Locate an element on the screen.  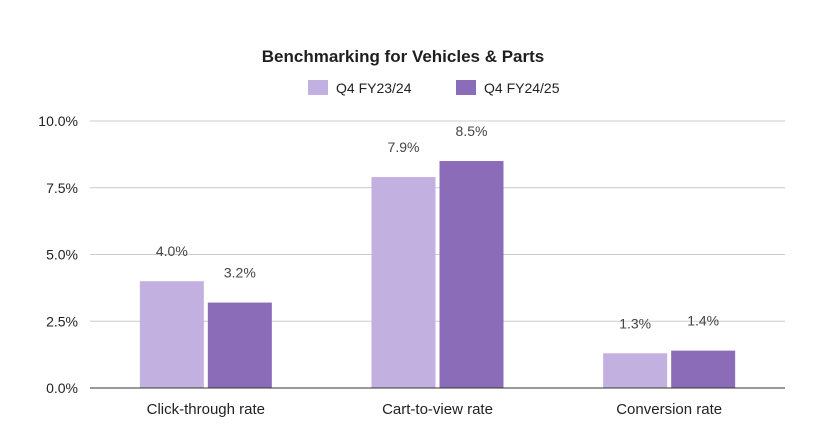
data-label: 8.5% is located at coordinates (472, 131).